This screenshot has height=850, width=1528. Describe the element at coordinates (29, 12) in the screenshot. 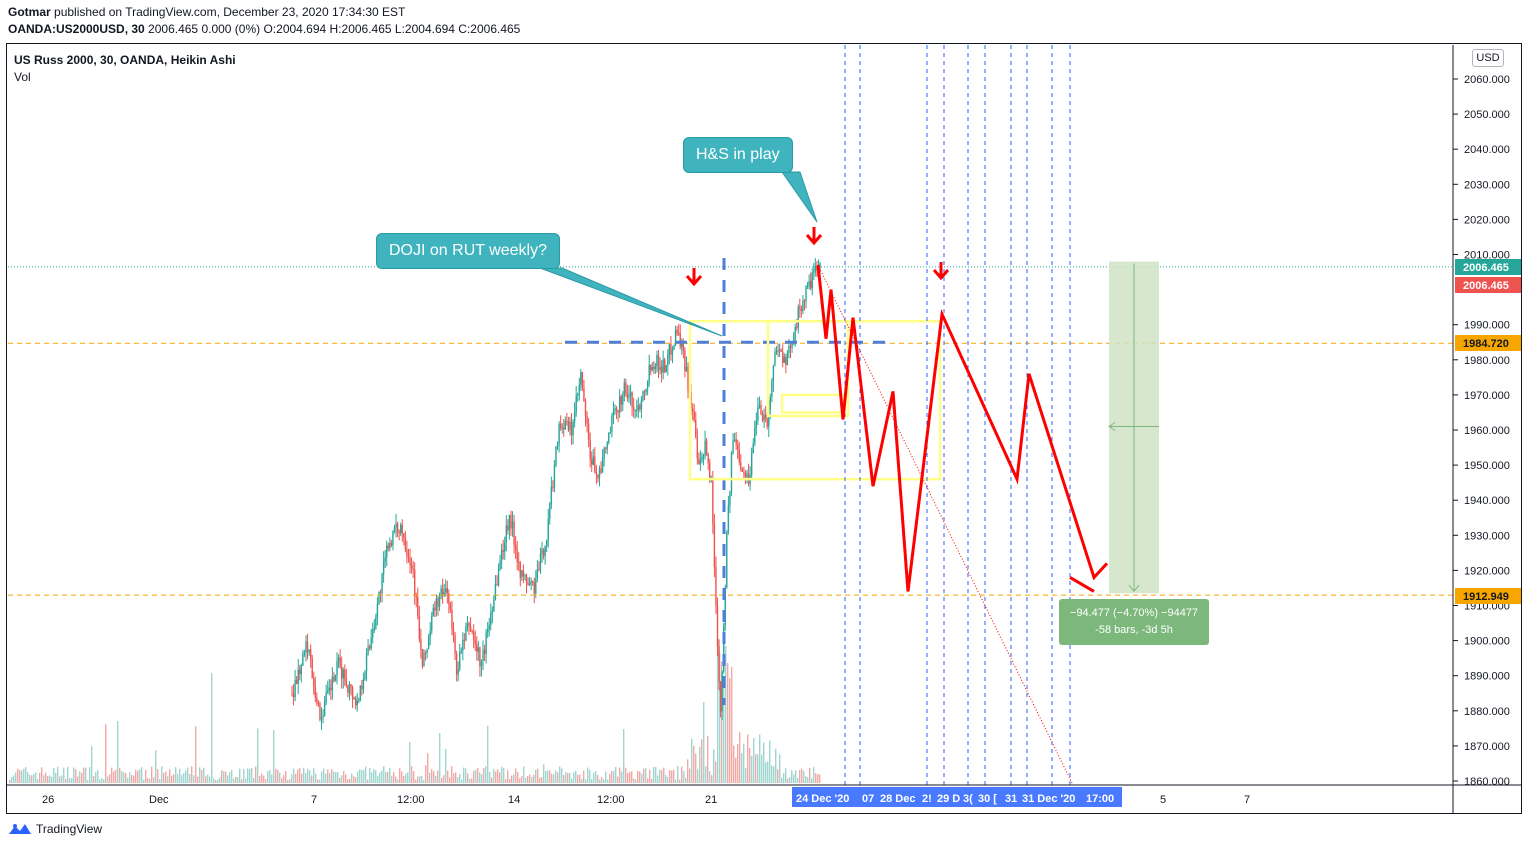

I see `author-name: Gotmar` at that location.